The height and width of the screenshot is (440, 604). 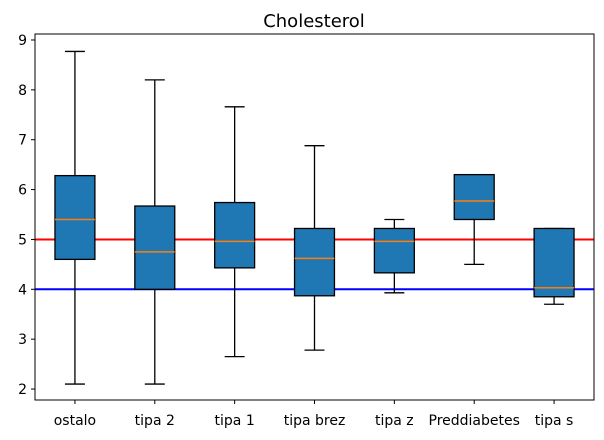 What do you see at coordinates (474, 421) in the screenshot?
I see `x-tick-label: Preddiabetes` at bounding box center [474, 421].